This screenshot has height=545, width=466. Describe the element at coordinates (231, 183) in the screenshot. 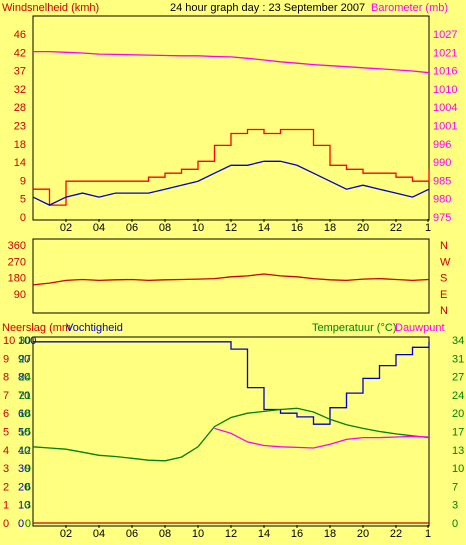

I see `avg-wind-line` at that location.